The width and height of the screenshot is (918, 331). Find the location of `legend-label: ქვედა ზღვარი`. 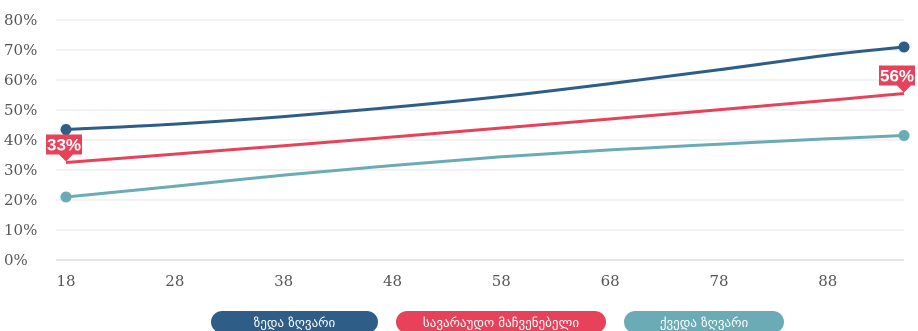

legend-label: ქვედა ზღვარი is located at coordinates (704, 323).